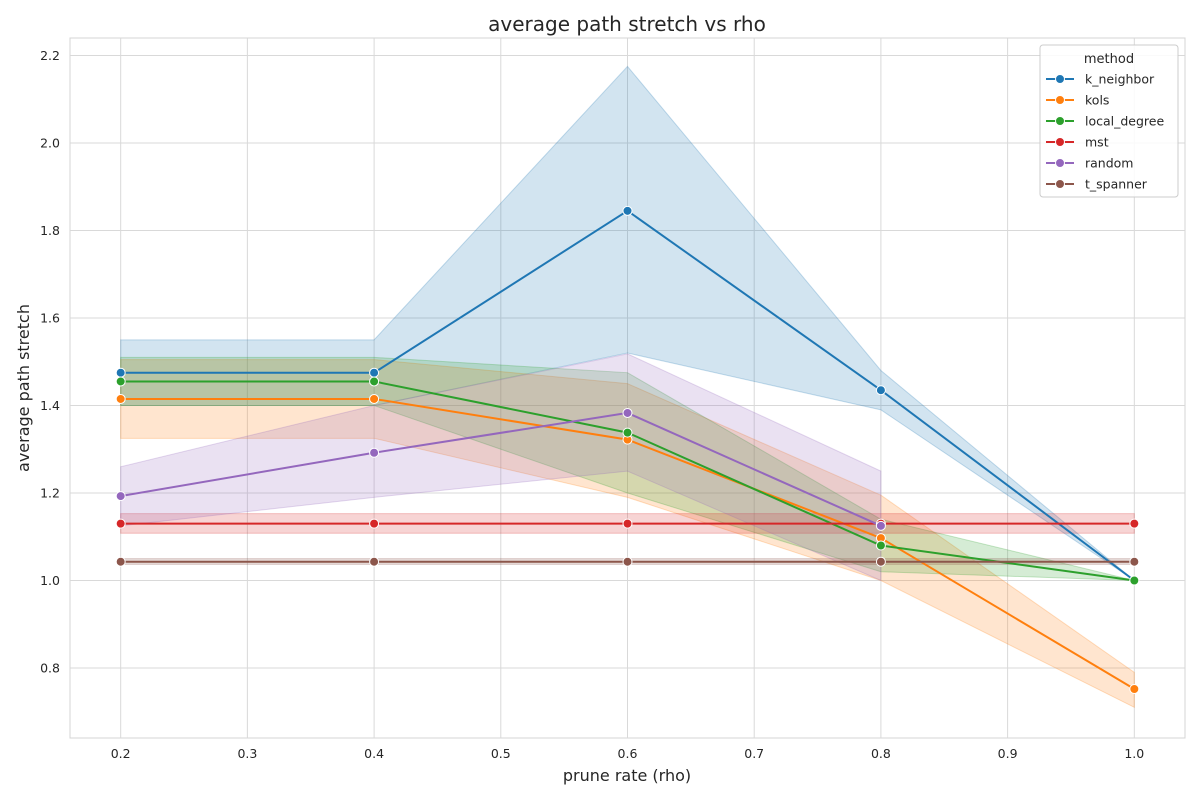 The height and width of the screenshot is (804, 1200). What do you see at coordinates (1077, 142) in the screenshot?
I see `legend-entry: mst` at bounding box center [1077, 142].